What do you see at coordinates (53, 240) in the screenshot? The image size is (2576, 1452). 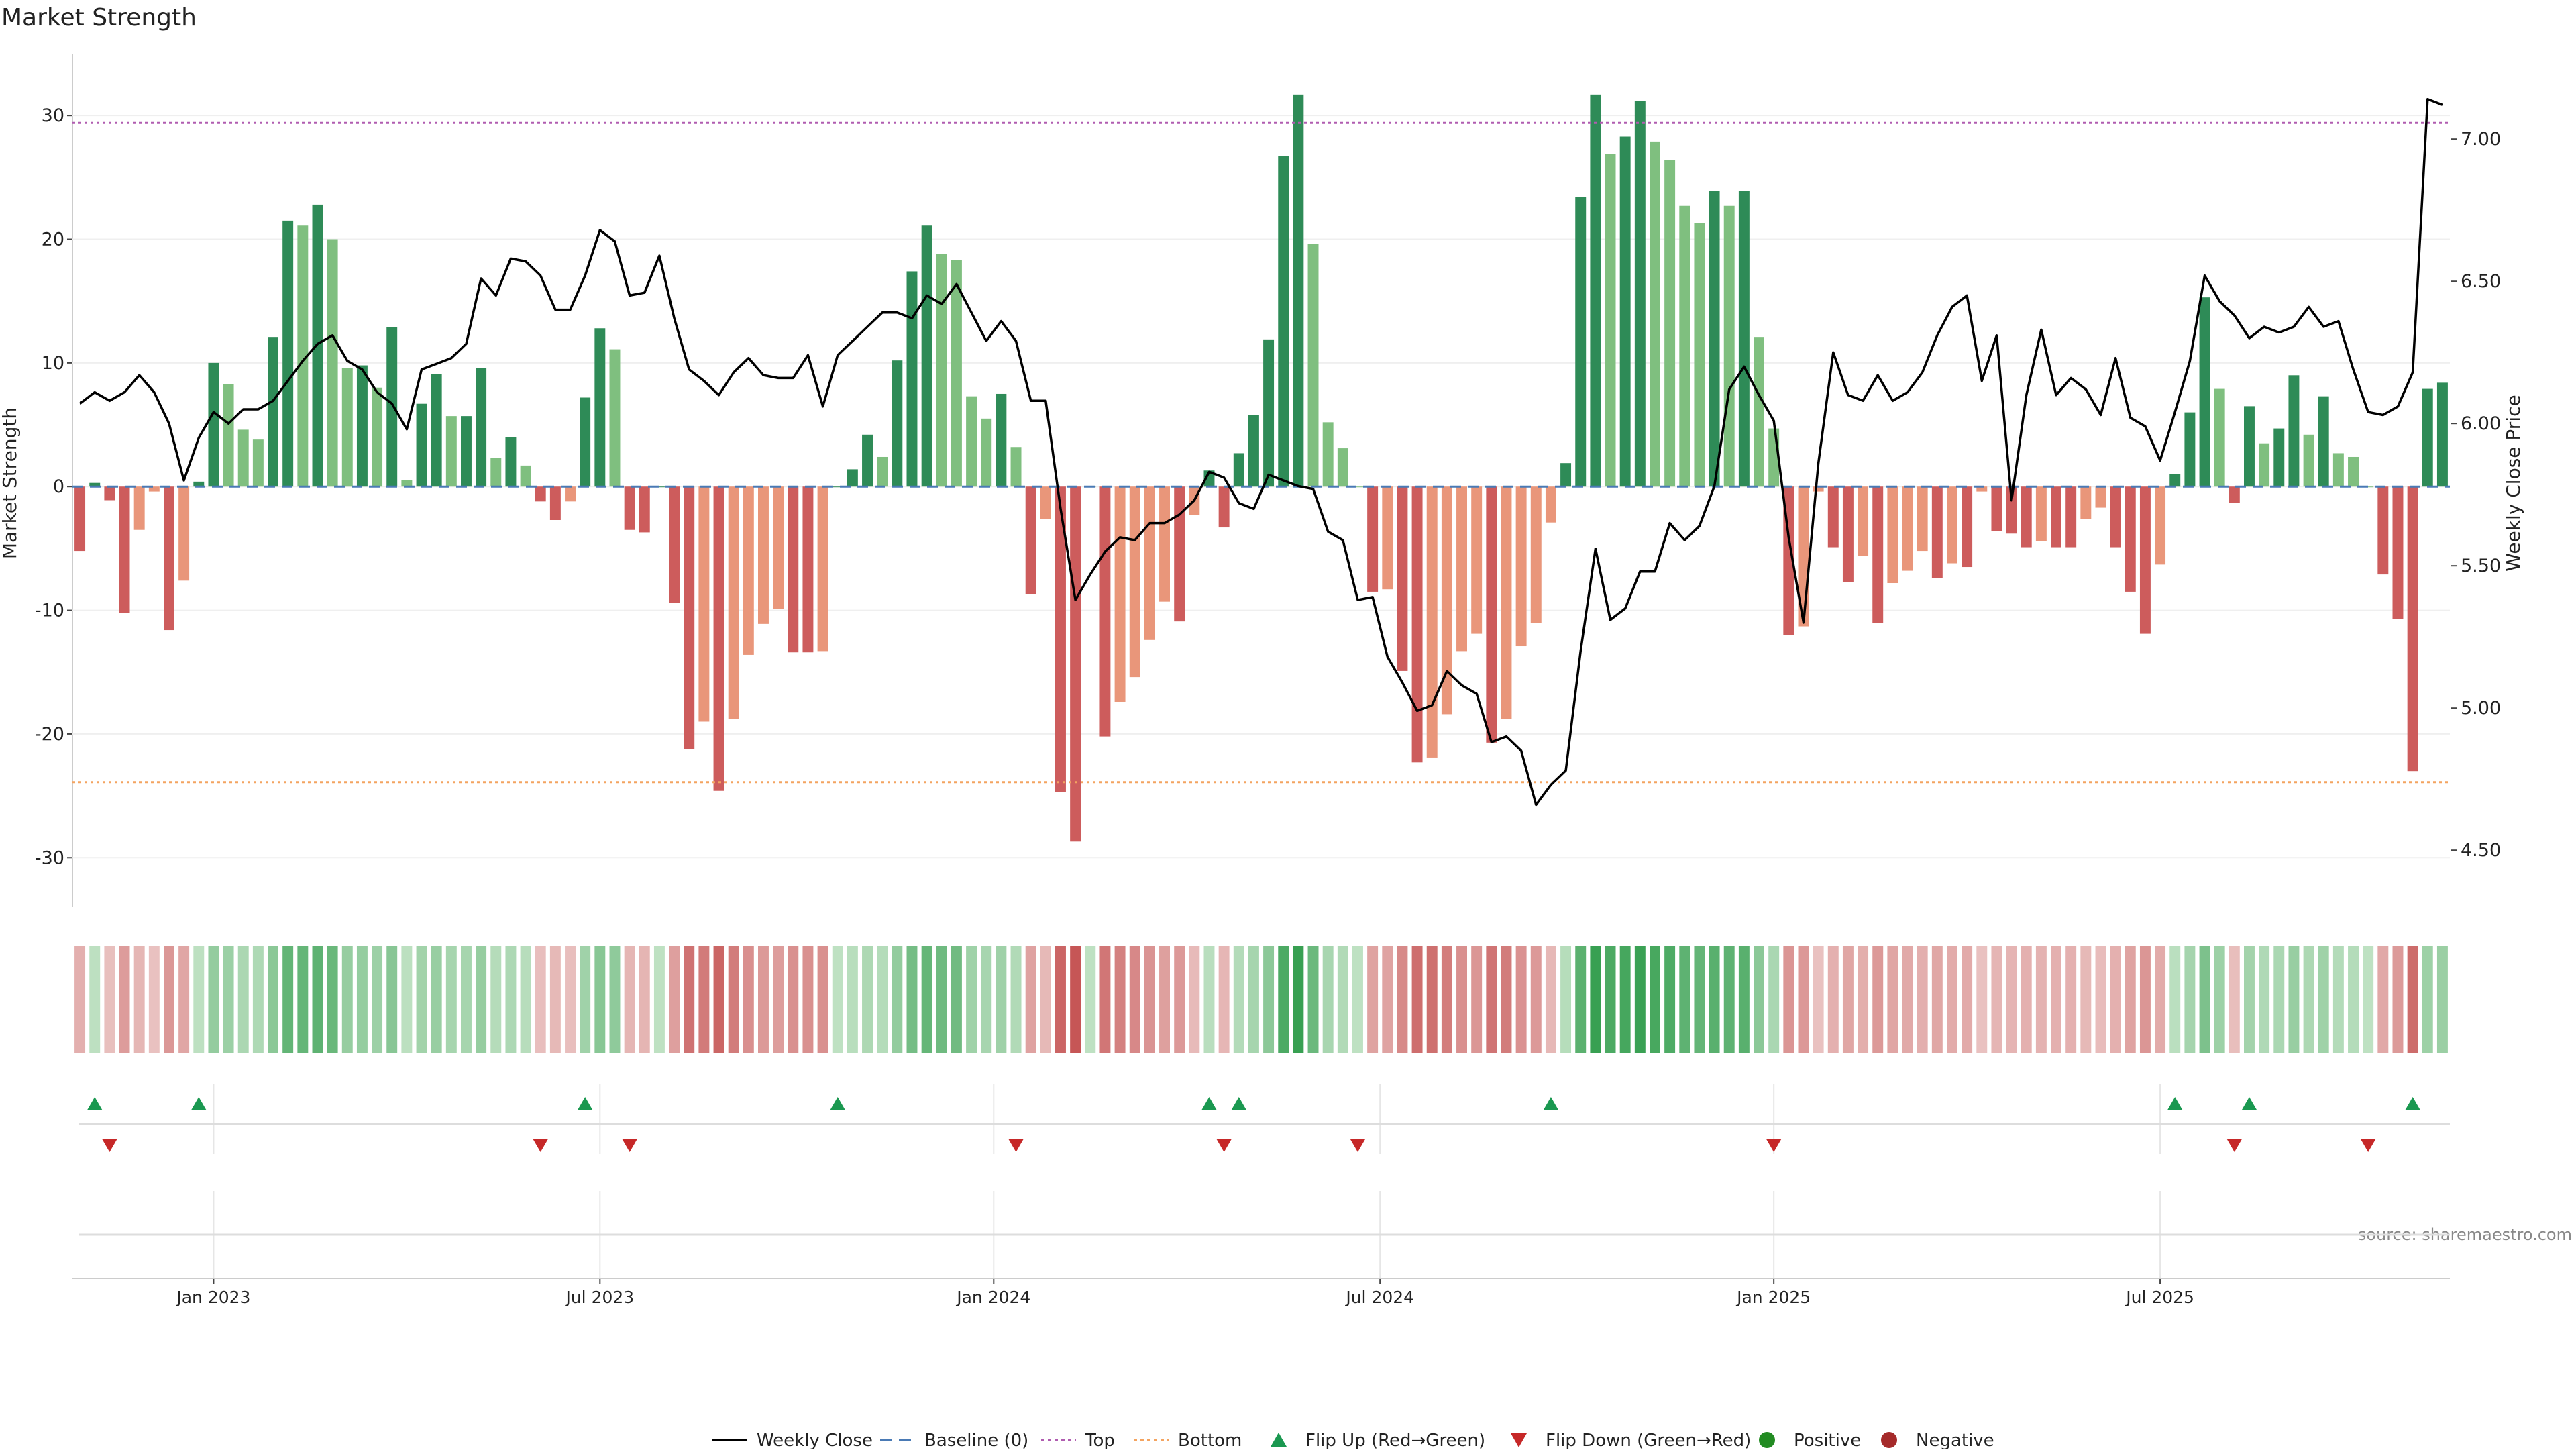 I see `y-tick-label: 20` at bounding box center [53, 240].